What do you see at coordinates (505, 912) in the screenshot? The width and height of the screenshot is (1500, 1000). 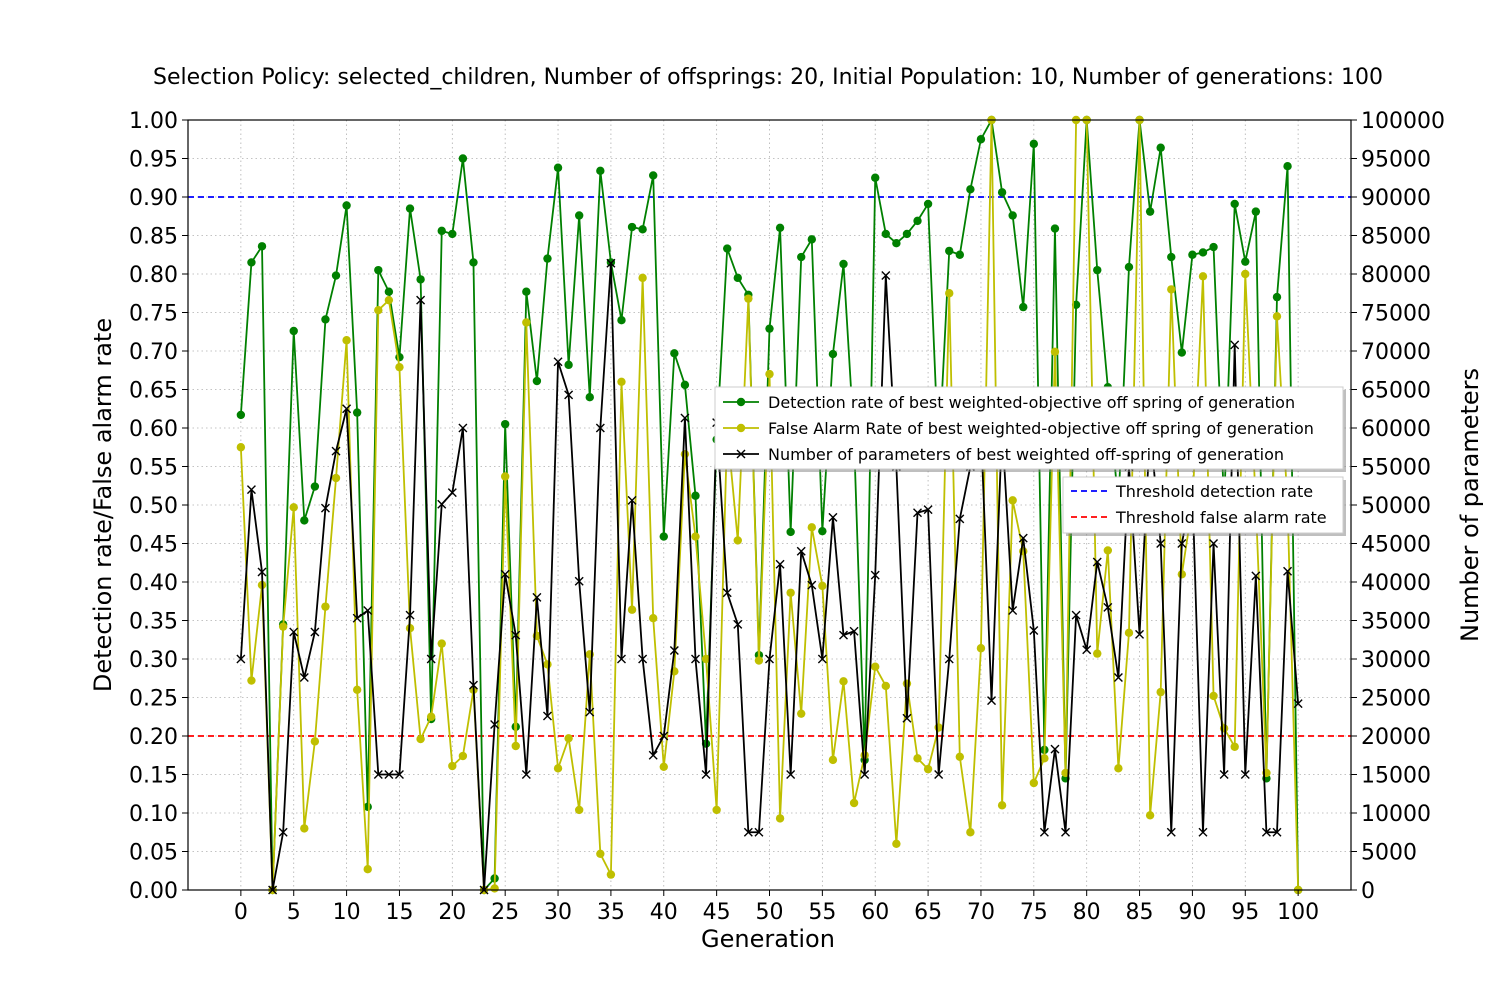 I see `x-tick-label: 25` at bounding box center [505, 912].